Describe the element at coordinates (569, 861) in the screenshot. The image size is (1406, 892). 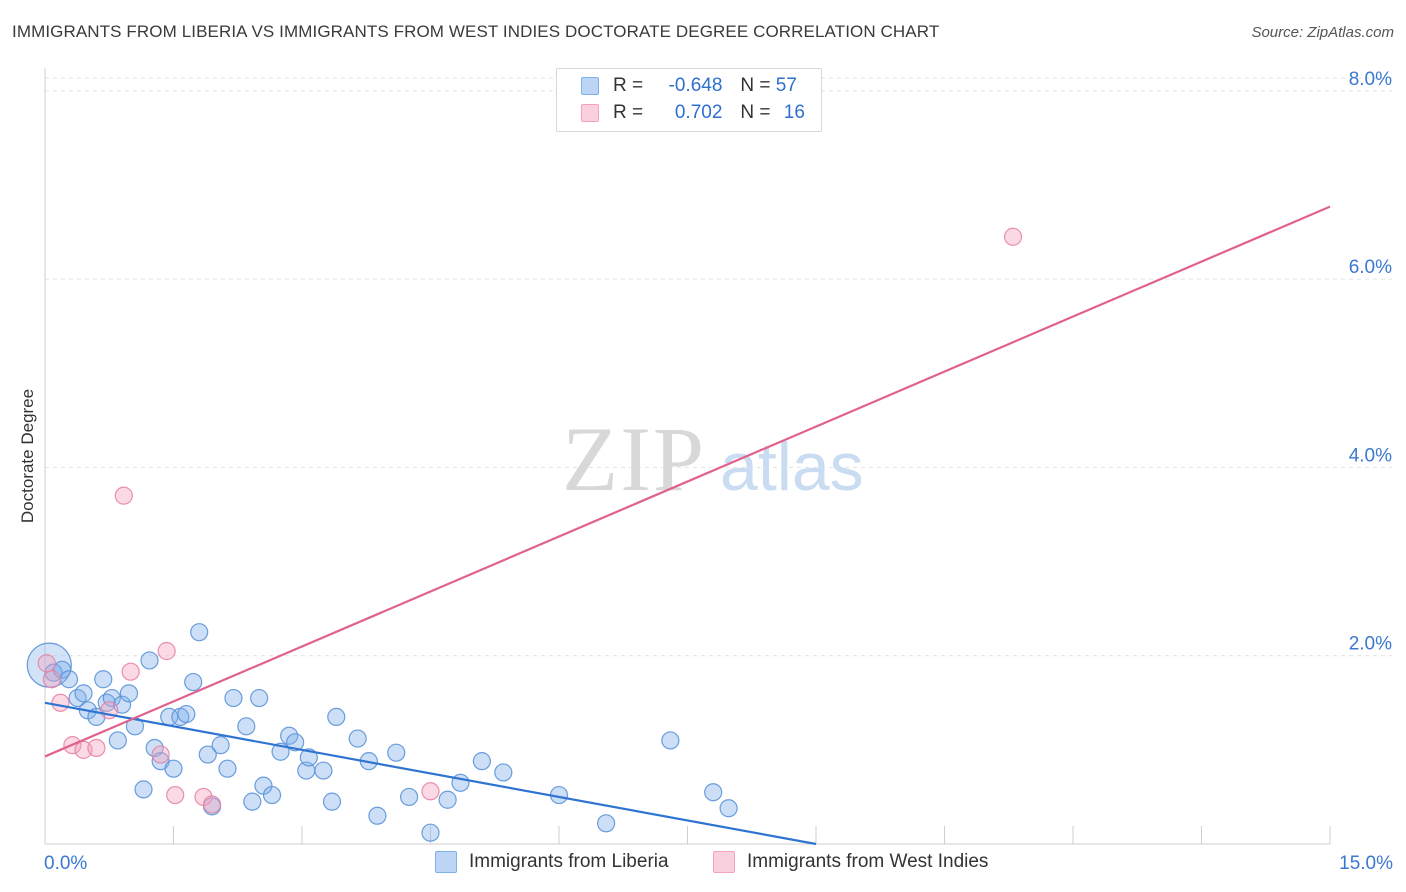
I see `series-name-liberia: Immigrants from Liberia` at that location.